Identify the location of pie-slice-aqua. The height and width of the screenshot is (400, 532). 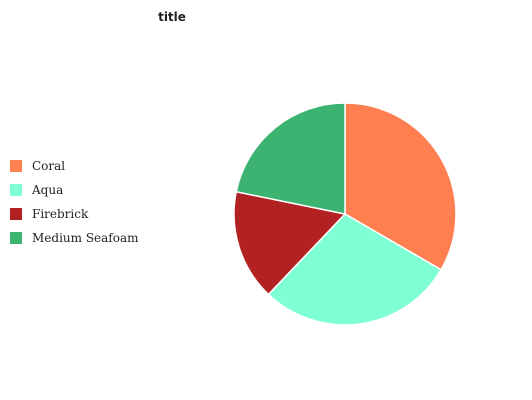
(355, 269).